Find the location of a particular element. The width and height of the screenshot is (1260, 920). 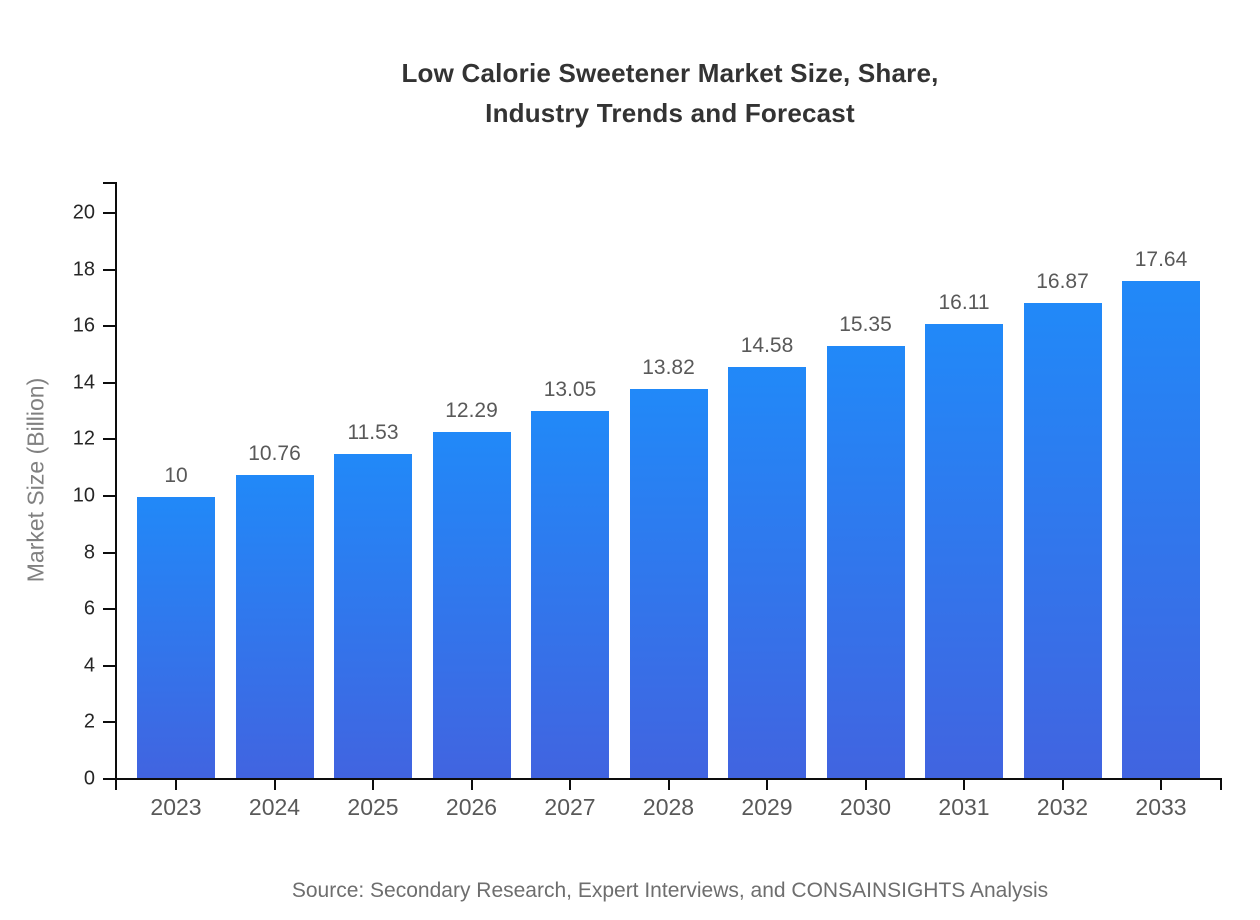

y-axis-end-cap is located at coordinates (109, 183).